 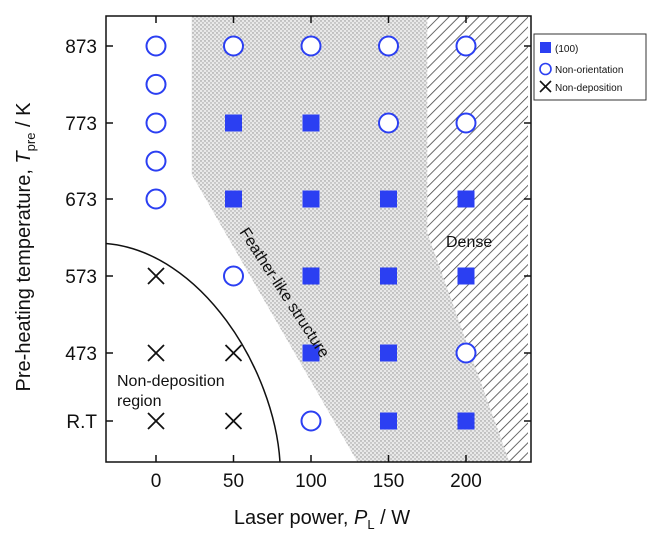 I want to click on y-tick-label: 873, so click(x=81, y=47).